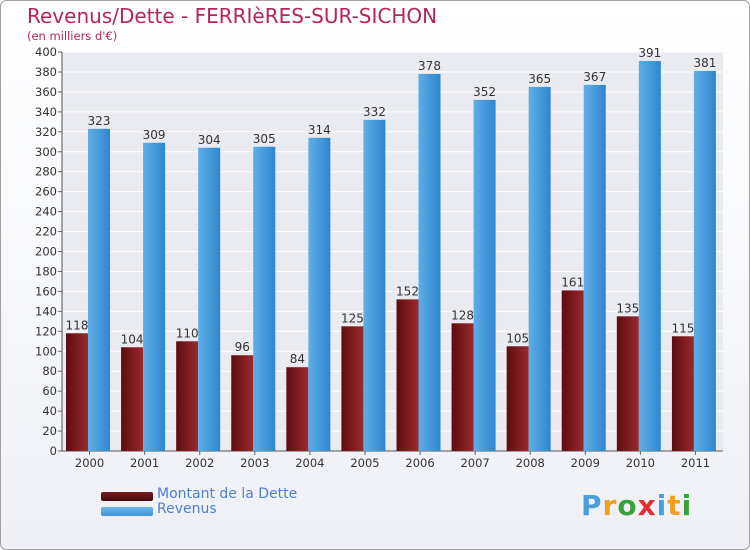  What do you see at coordinates (89, 463) in the screenshot?
I see `x-tick-label: 2000` at bounding box center [89, 463].